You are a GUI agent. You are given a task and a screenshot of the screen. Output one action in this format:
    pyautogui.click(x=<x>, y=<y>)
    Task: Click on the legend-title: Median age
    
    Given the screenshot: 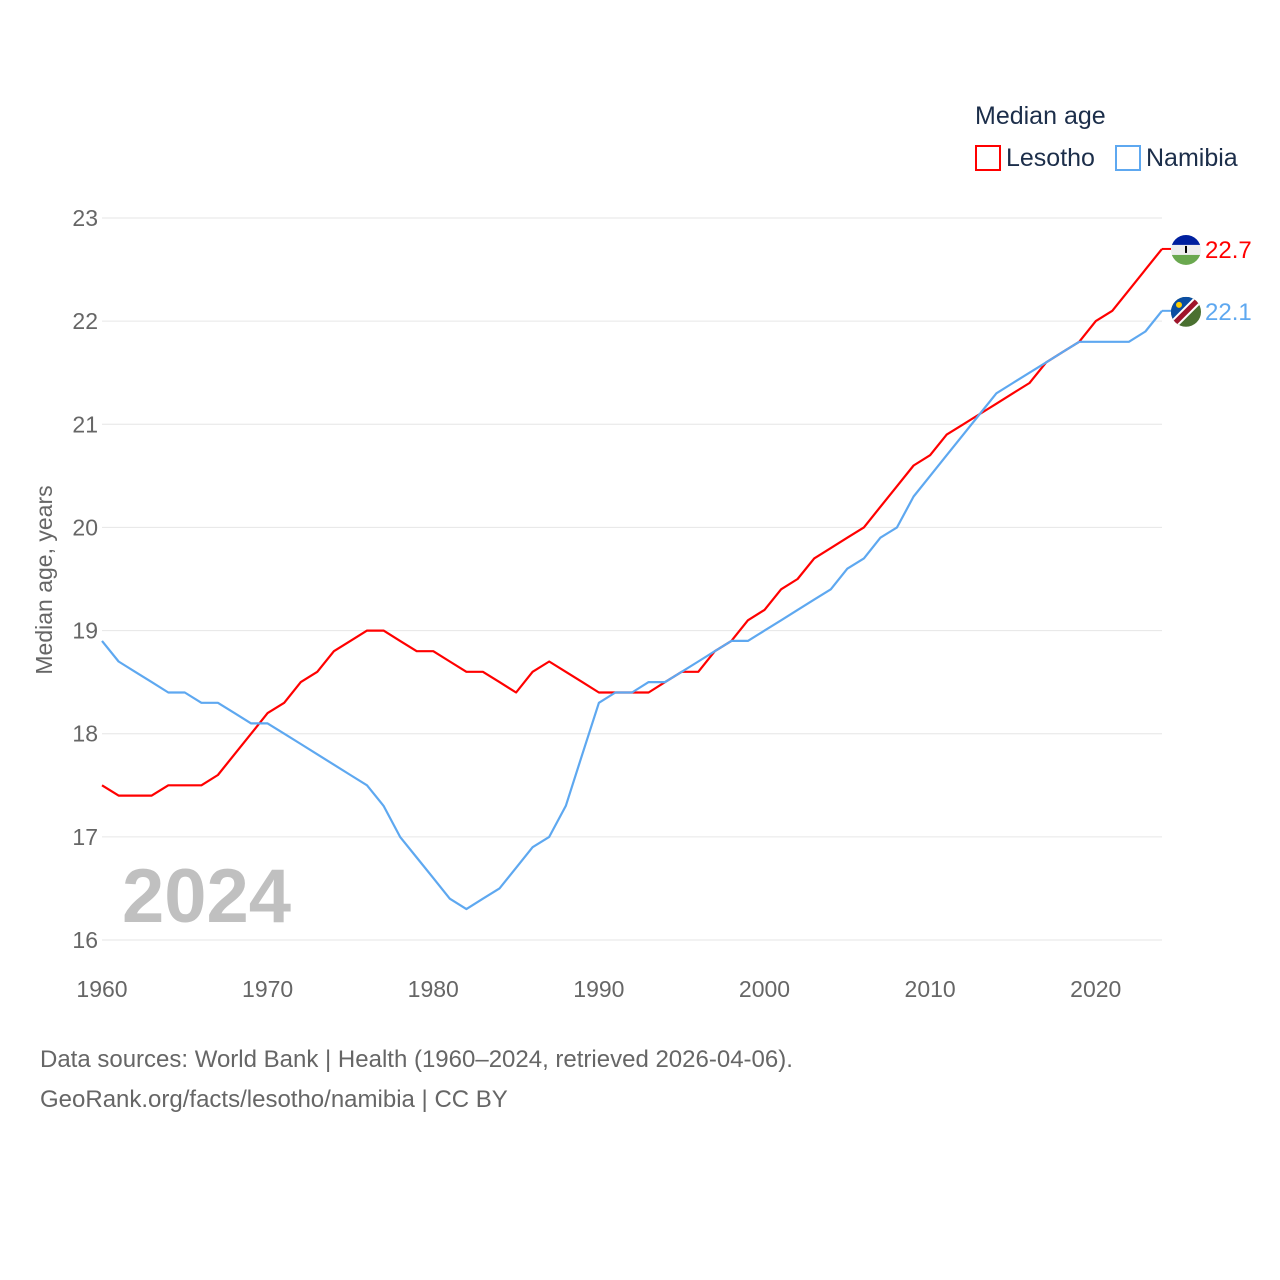 What is the action you would take?
    pyautogui.click(x=1040, y=116)
    